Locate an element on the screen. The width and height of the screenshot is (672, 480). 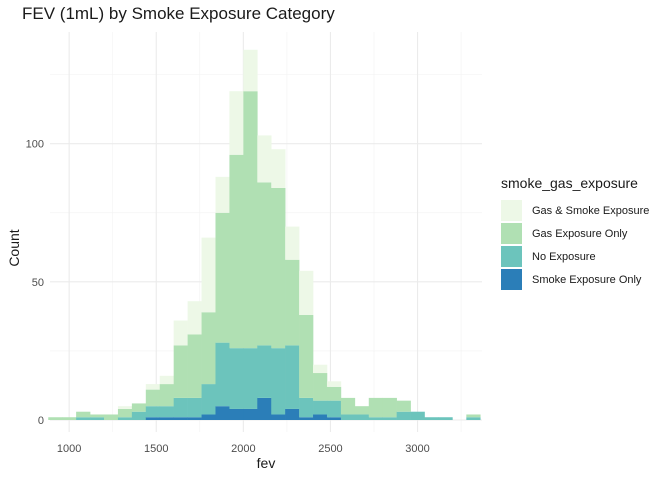
x-tick-labels: 1000 1500 2000 2500 3000 is located at coordinates (243, 449).